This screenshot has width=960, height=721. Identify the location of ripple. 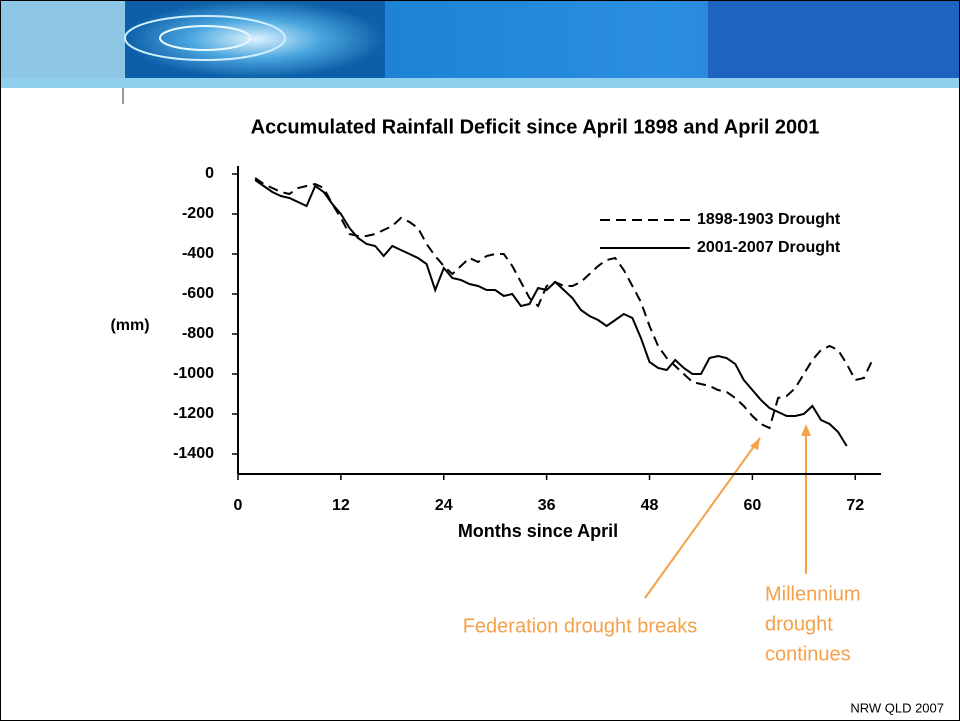
(205, 38).